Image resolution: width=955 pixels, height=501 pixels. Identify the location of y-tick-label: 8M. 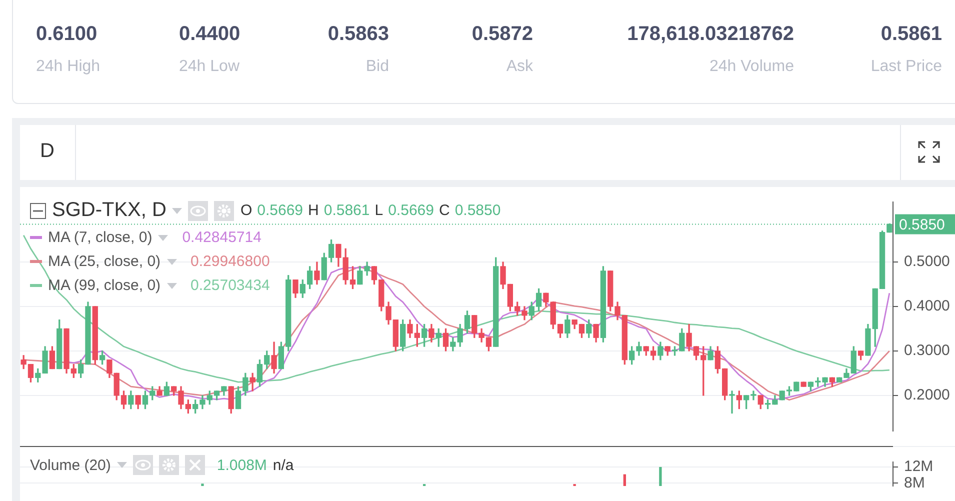
(914, 483).